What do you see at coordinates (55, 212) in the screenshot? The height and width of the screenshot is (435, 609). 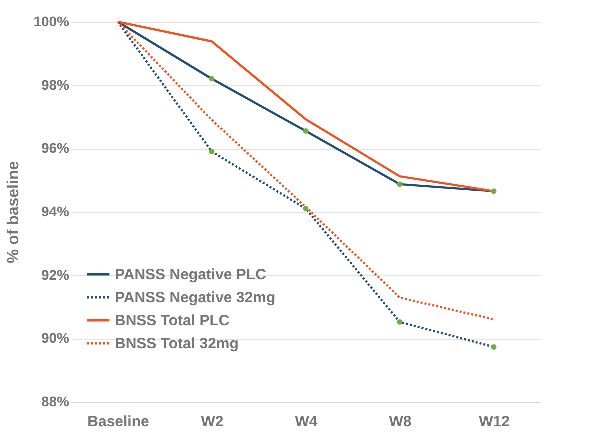 I see `y-tick-label: 94%` at bounding box center [55, 212].